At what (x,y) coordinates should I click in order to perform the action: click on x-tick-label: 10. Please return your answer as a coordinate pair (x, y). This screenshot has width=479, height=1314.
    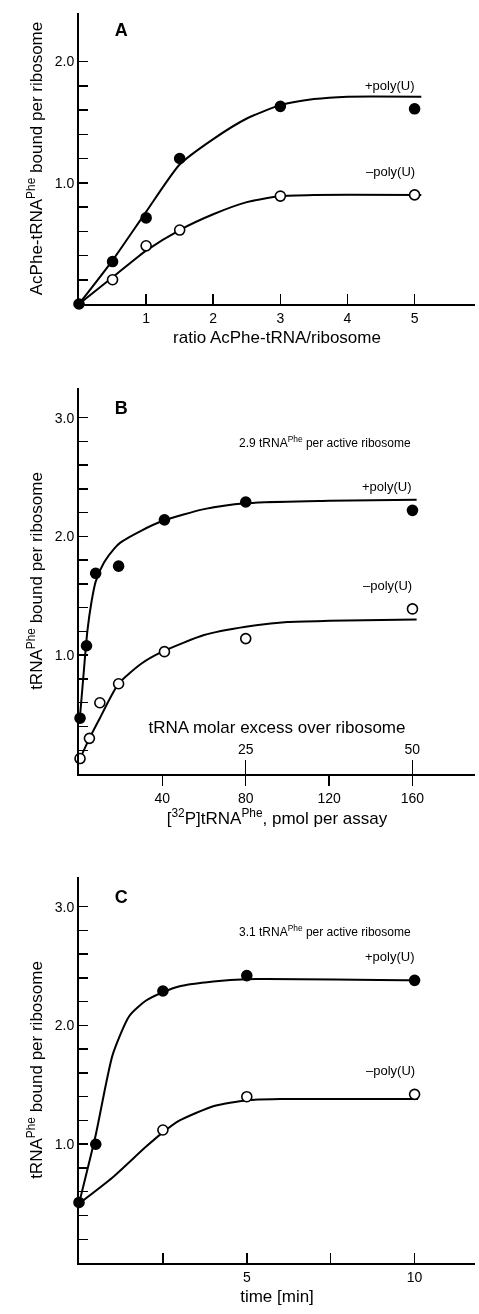
    Looking at the image, I should click on (414, 1276).